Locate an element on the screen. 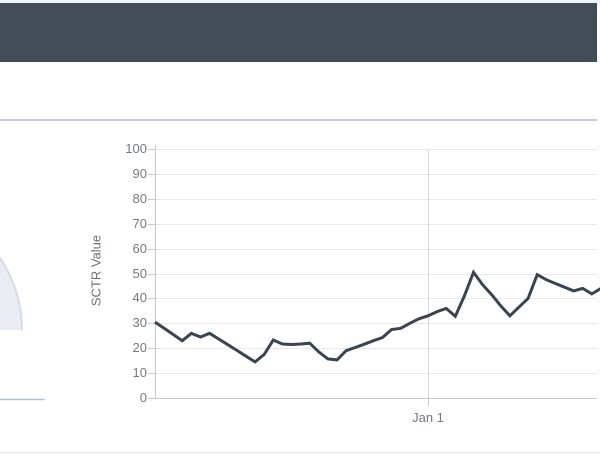 The width and height of the screenshot is (600, 458). y-tick-label: 10 is located at coordinates (139, 373).